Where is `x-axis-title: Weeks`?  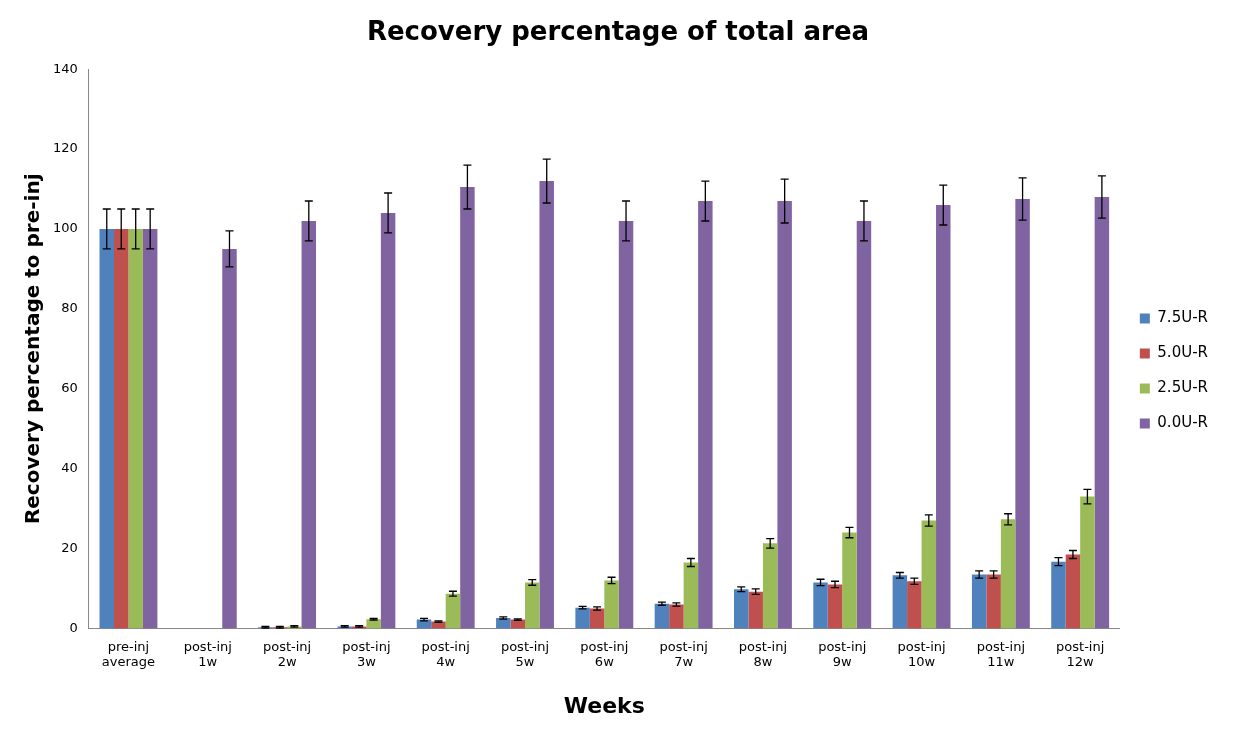
x-axis-title: Weeks is located at coordinates (604, 705).